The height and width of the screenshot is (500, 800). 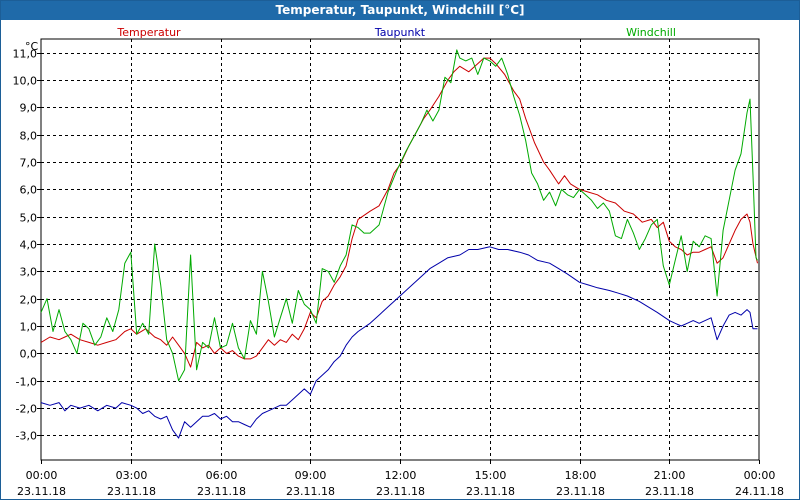 What do you see at coordinates (670, 475) in the screenshot?
I see `x-tick-time: 21:00` at bounding box center [670, 475].